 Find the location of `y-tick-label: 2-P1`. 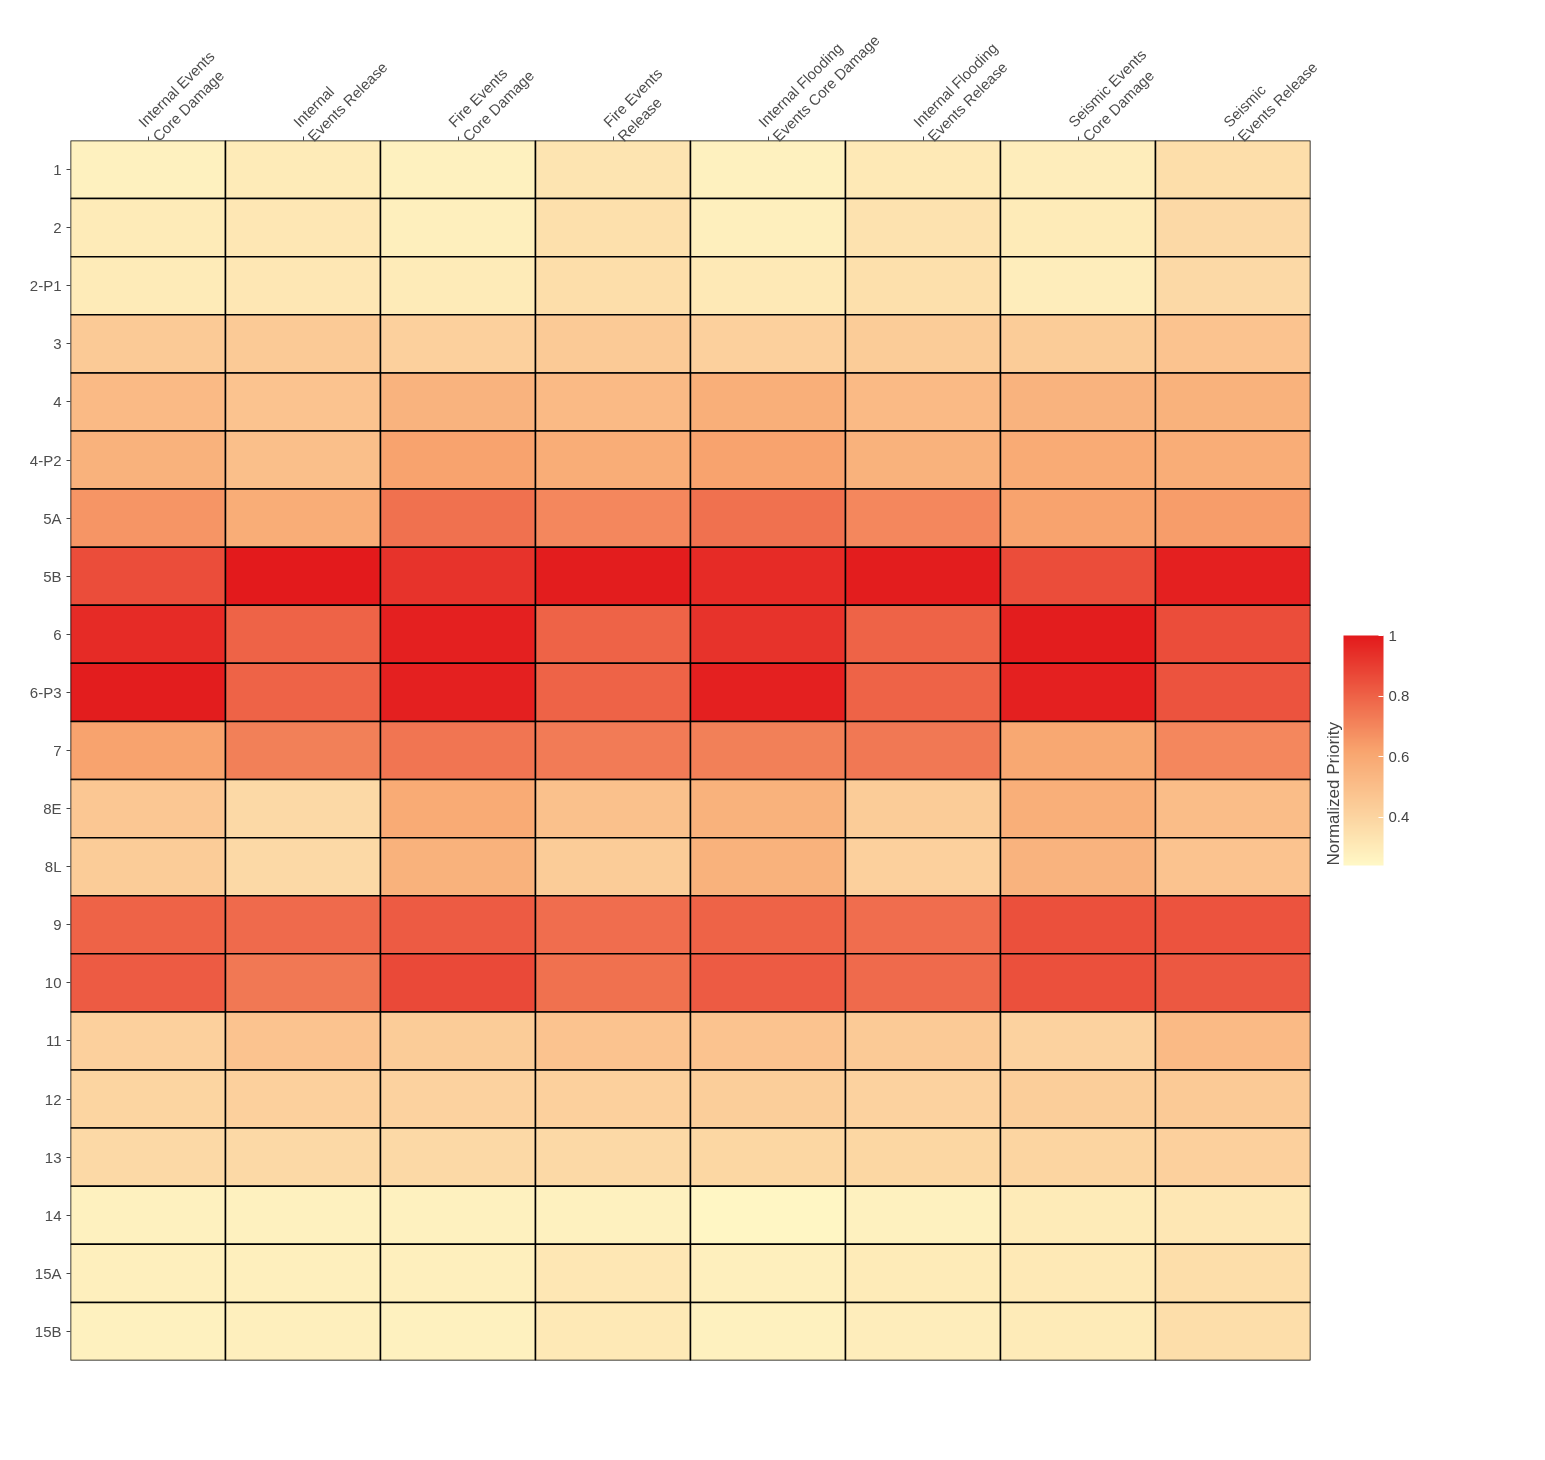

y-tick-label: 2-P1 is located at coordinates (45, 286).